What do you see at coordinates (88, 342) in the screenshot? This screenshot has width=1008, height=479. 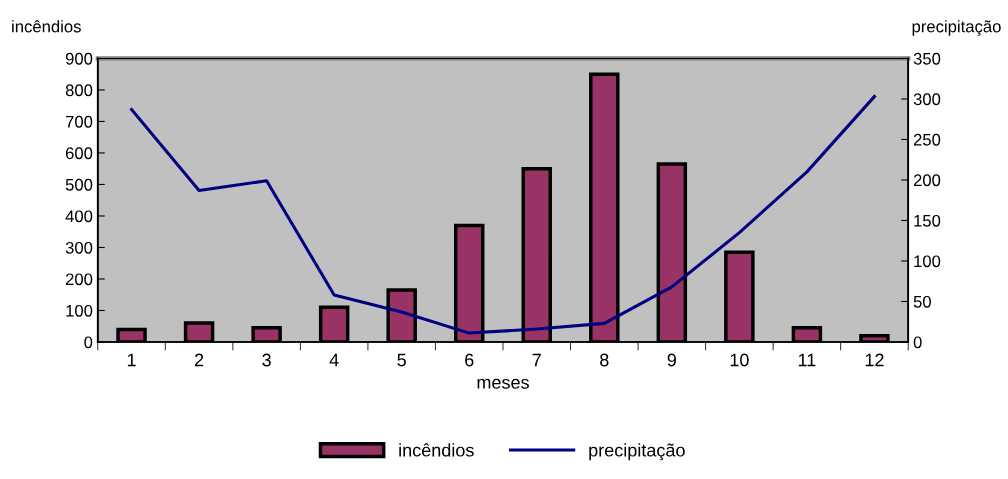 I see `y-tick-label: 0` at bounding box center [88, 342].